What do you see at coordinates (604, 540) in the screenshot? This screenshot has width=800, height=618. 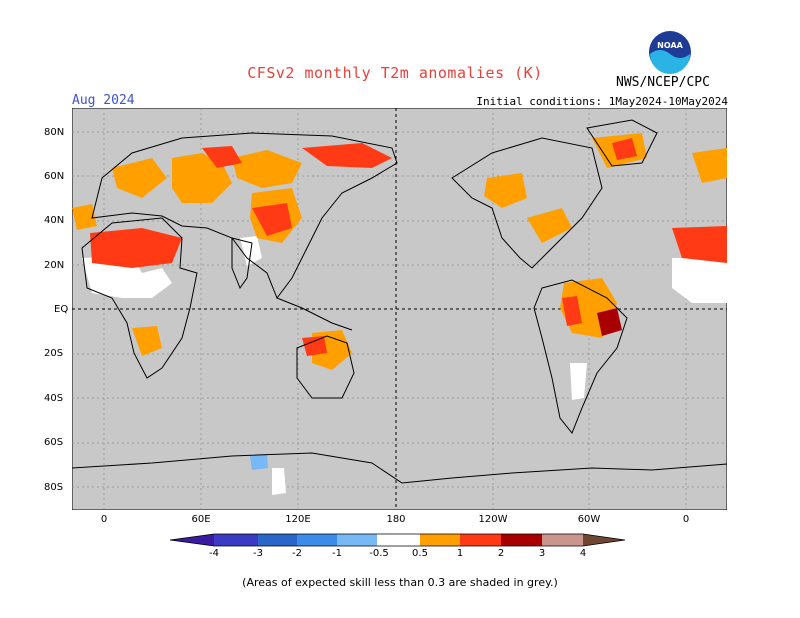 I see `colorbar-arrow-high` at bounding box center [604, 540].